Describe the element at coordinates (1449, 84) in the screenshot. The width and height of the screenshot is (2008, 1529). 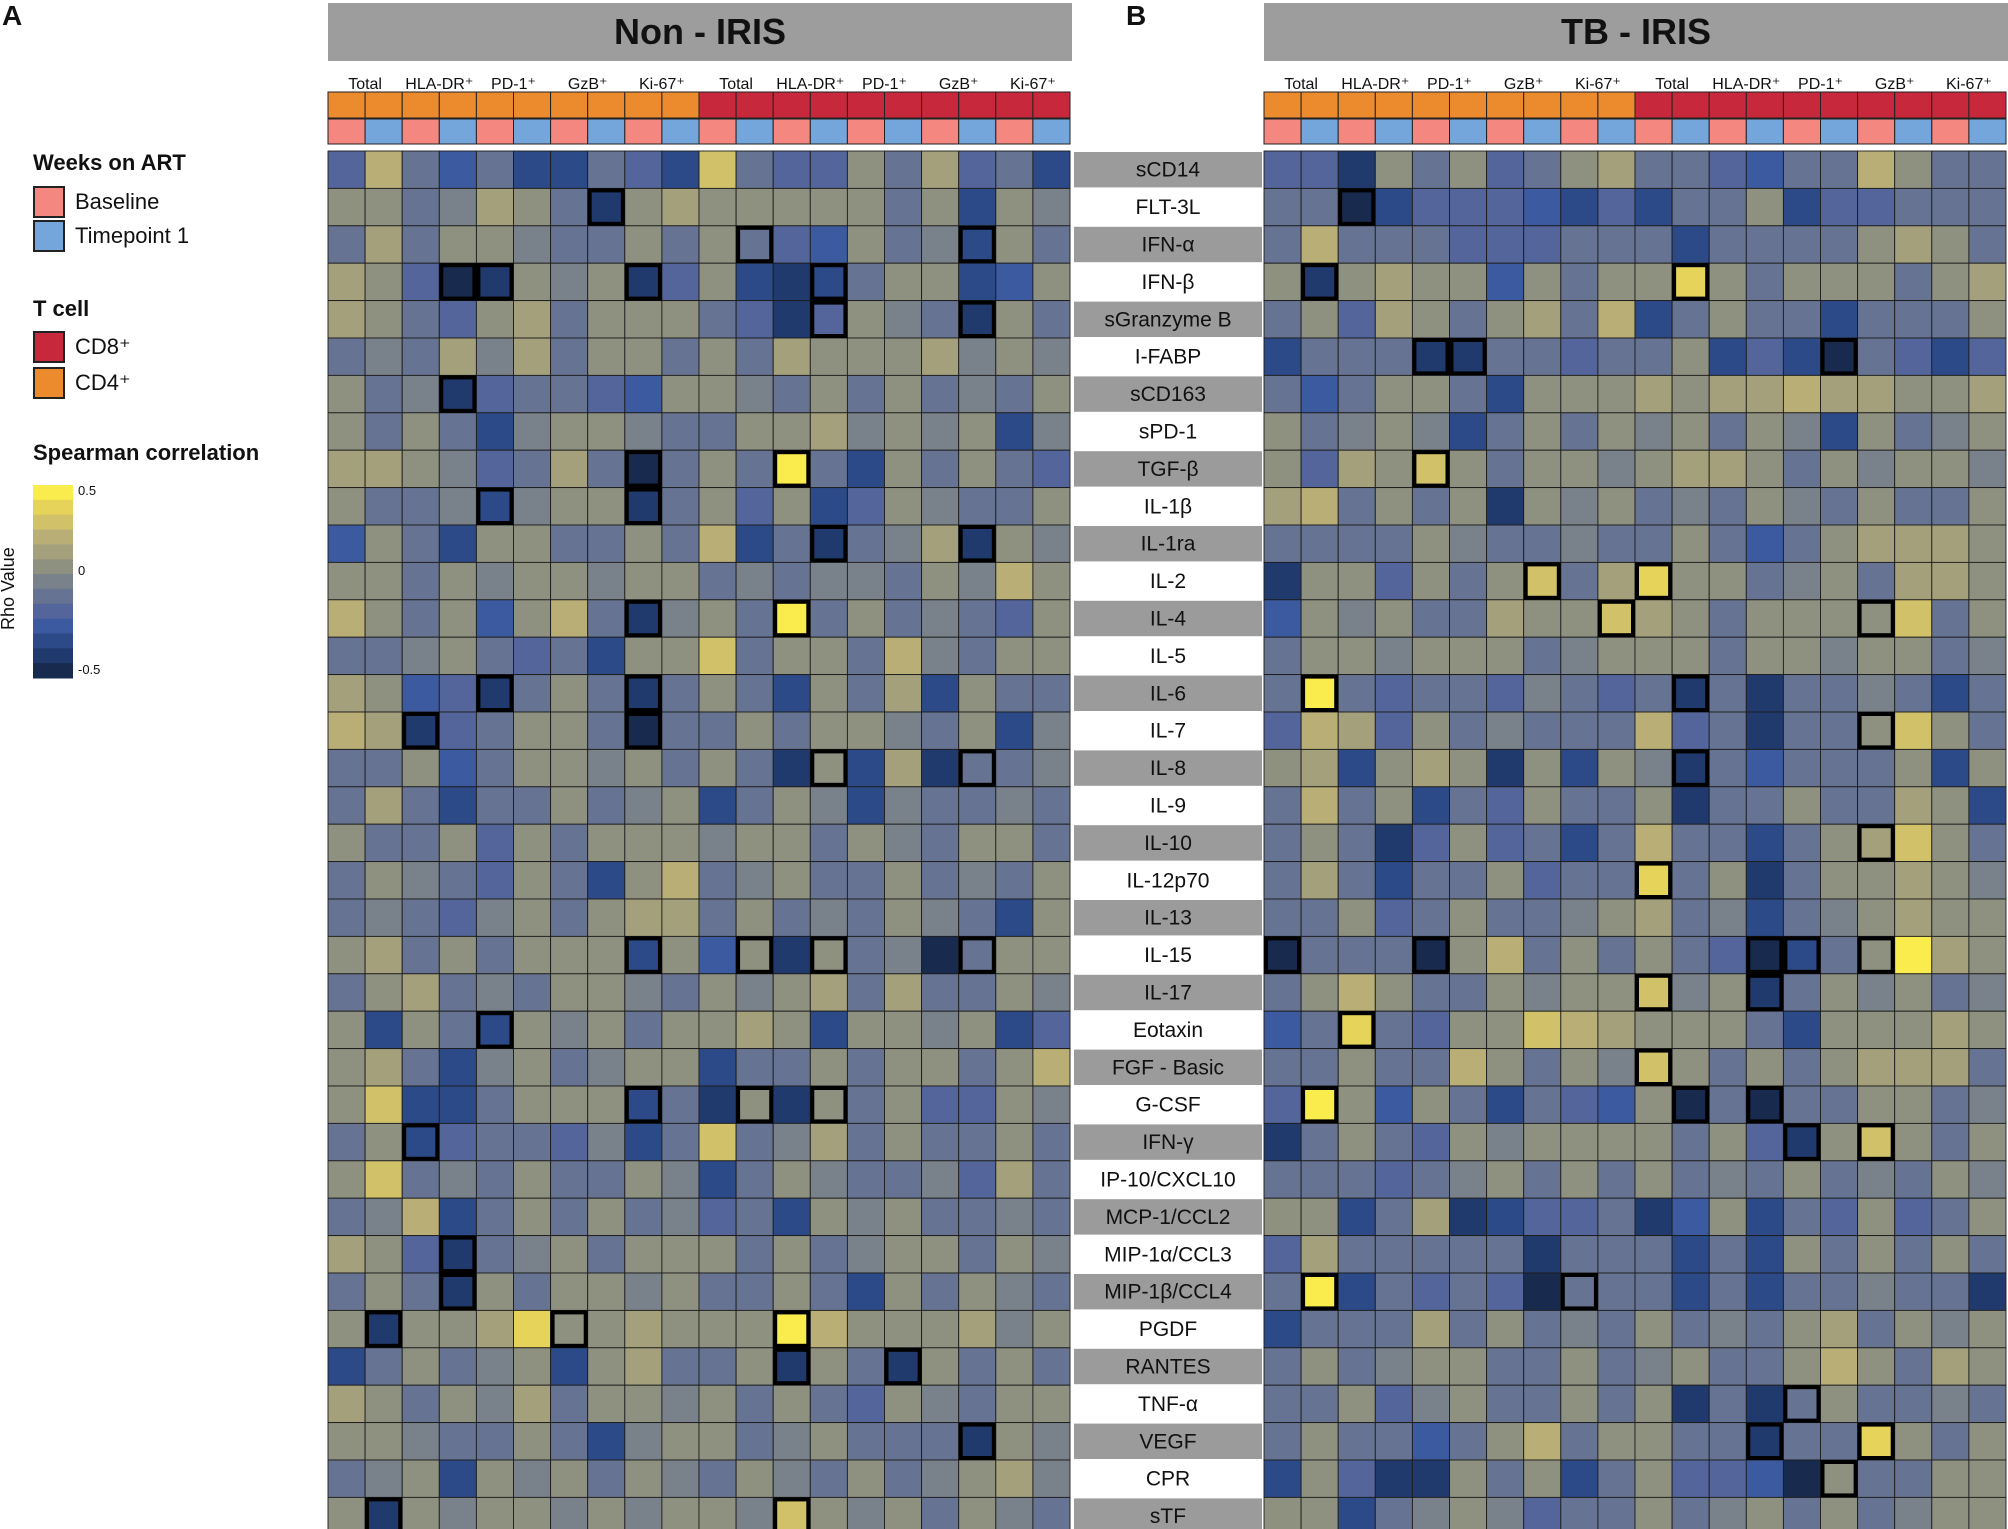
I see `tb-iris-column-label: PD-1⁺` at that location.